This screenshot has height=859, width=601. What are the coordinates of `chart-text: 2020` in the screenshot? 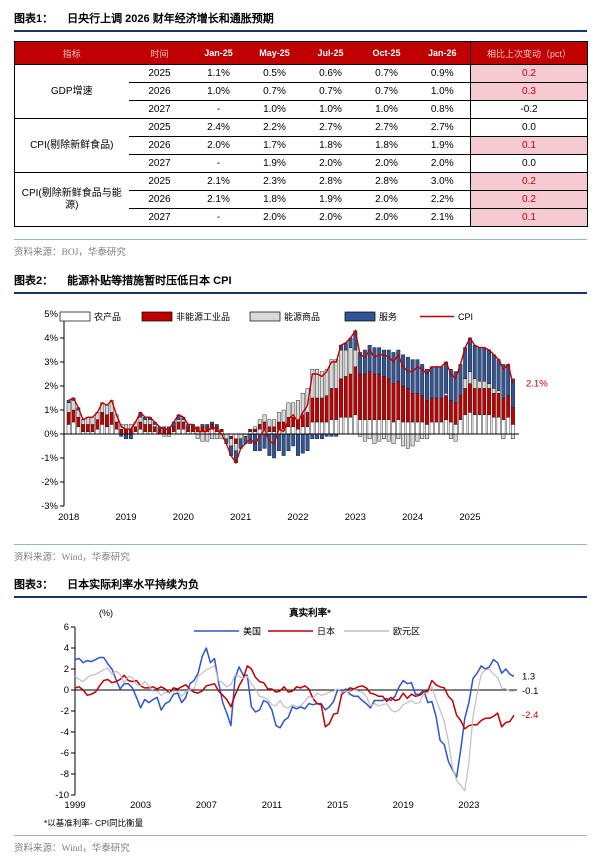 It's located at (183, 517).